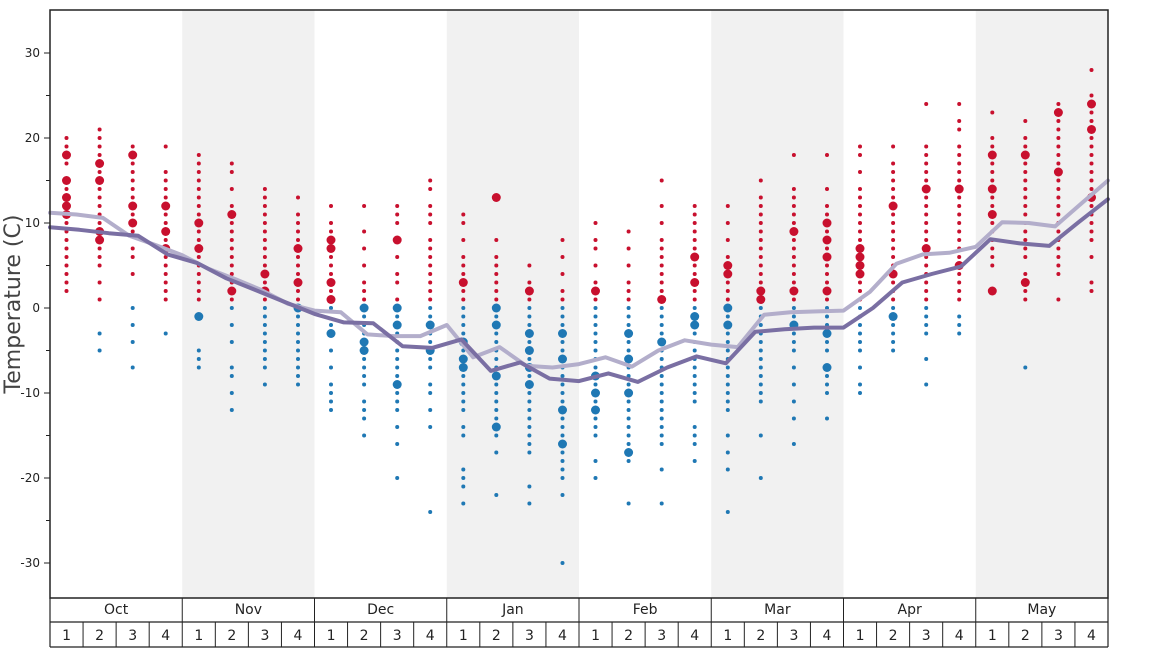 The image size is (1168, 648). What do you see at coordinates (30, 563) in the screenshot?
I see `y-tick-label: -30` at bounding box center [30, 563].